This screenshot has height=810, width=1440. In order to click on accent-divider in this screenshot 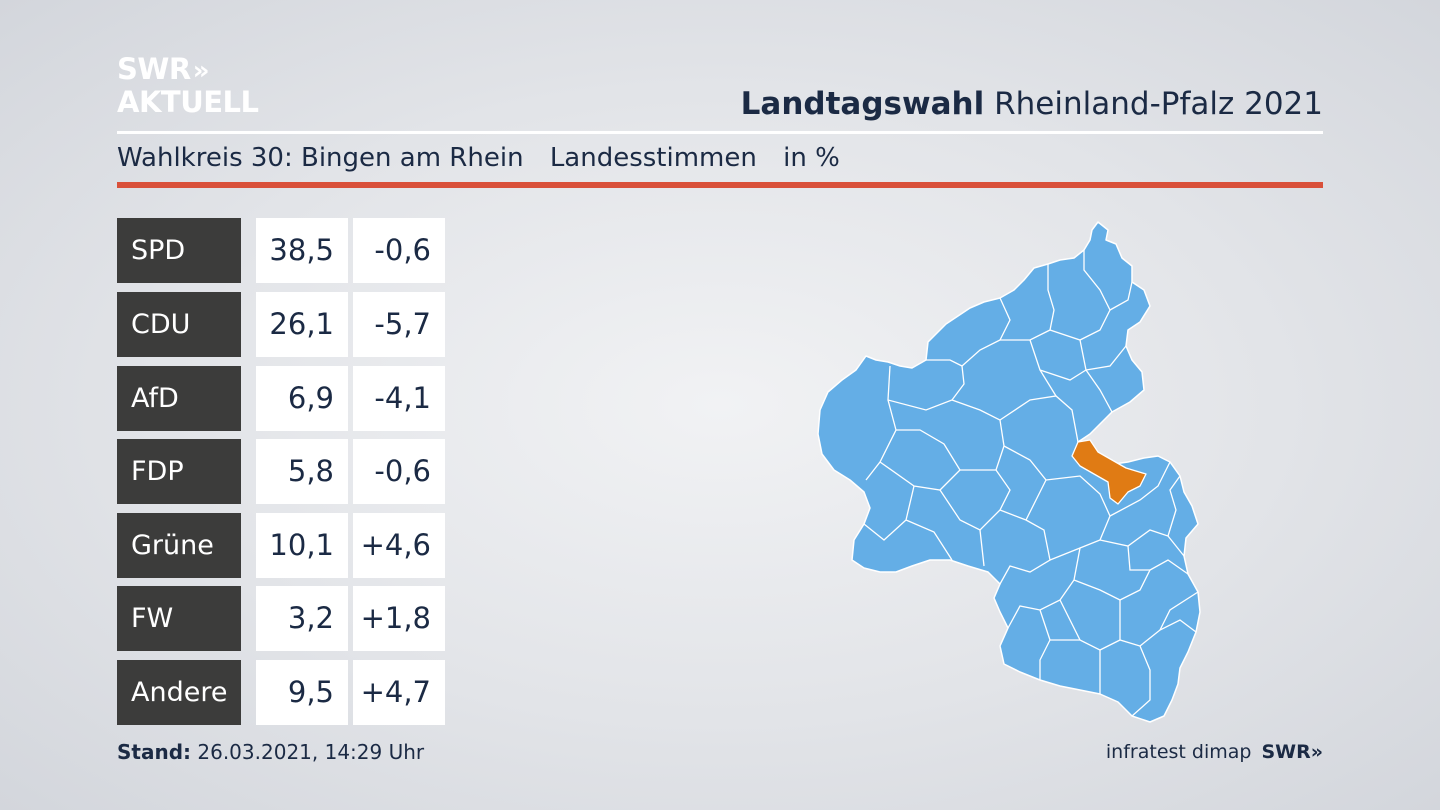, I will do `click(720, 185)`.